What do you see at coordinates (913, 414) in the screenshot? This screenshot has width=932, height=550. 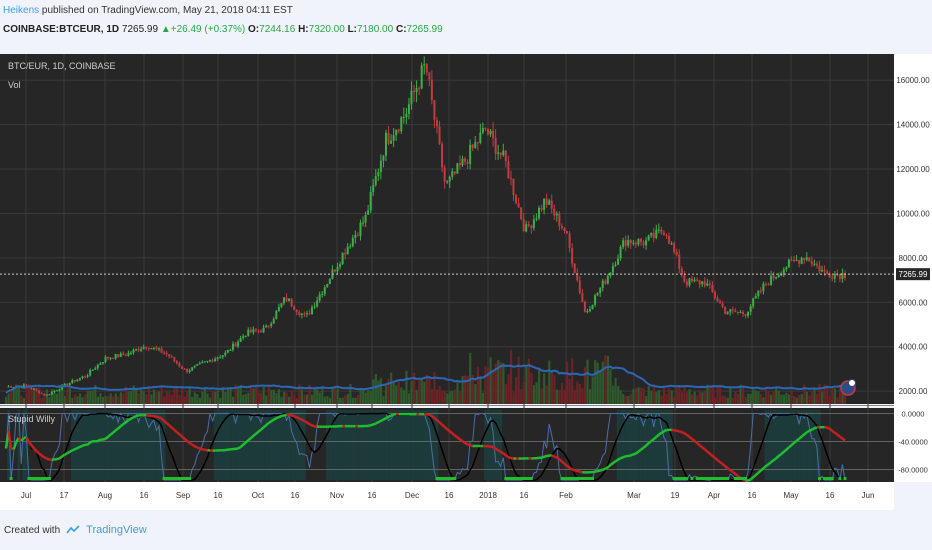 I see `indicator-tick-label: 0.0000` at bounding box center [913, 414].